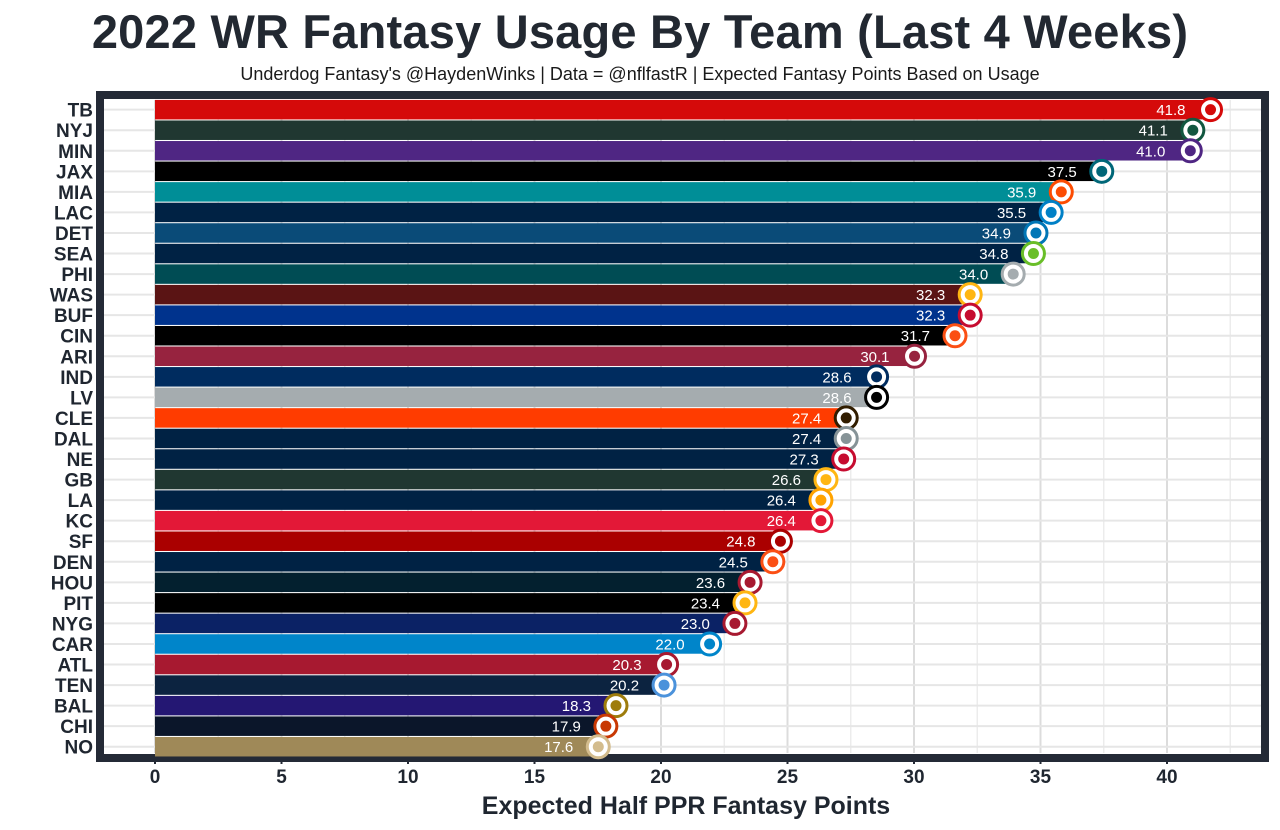 The height and width of the screenshot is (830, 1280). I want to click on value-label-min: 41.0, so click(1150, 151).